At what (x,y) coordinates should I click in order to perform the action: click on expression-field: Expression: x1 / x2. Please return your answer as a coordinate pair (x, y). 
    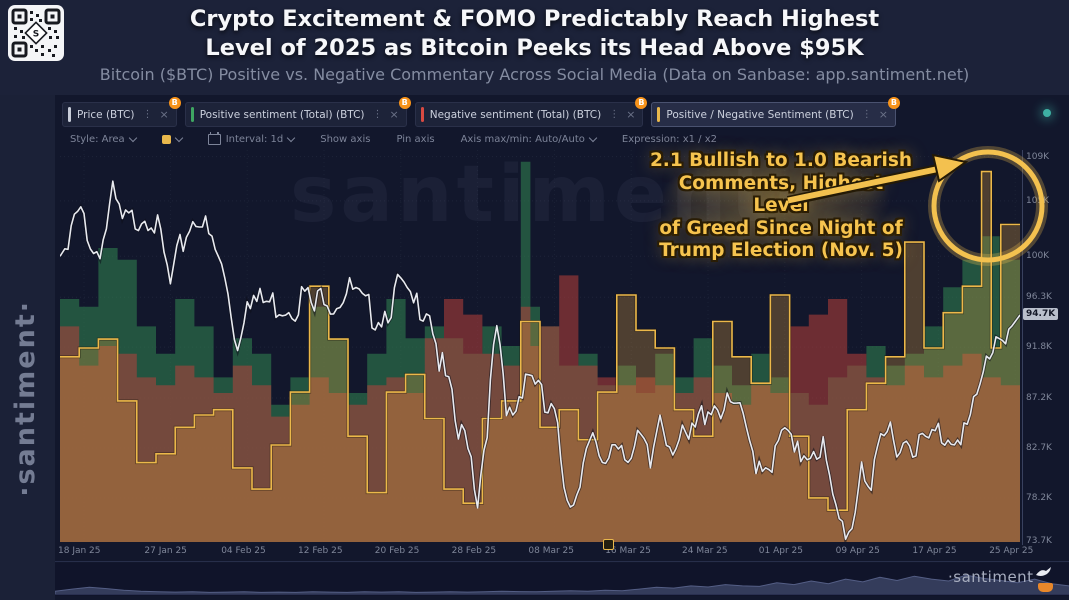
    Looking at the image, I should click on (669, 139).